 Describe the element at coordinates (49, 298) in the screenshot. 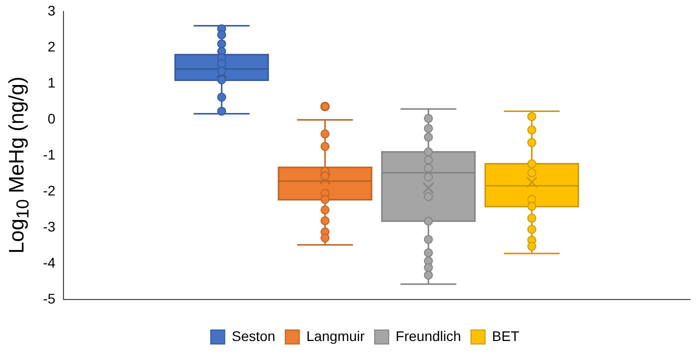

I see `y-tick-label: -5` at that location.